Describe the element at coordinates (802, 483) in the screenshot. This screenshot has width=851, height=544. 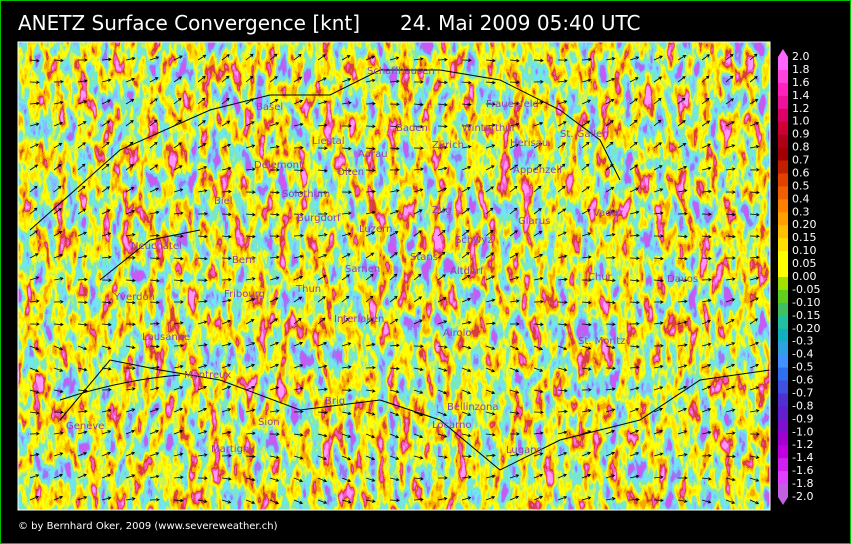
I see `colorbar-label: -1.8` at that location.